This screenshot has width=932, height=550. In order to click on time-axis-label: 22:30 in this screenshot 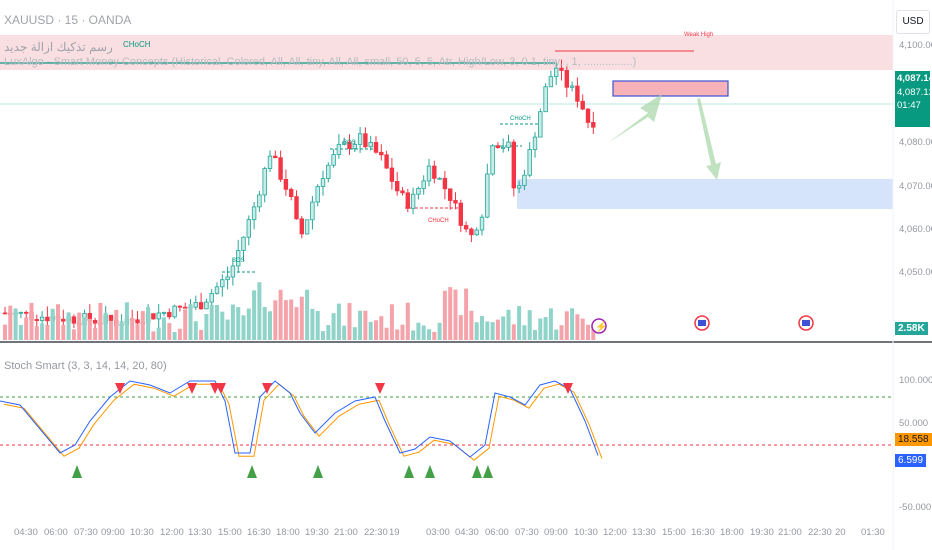, I will do `click(820, 532)`.